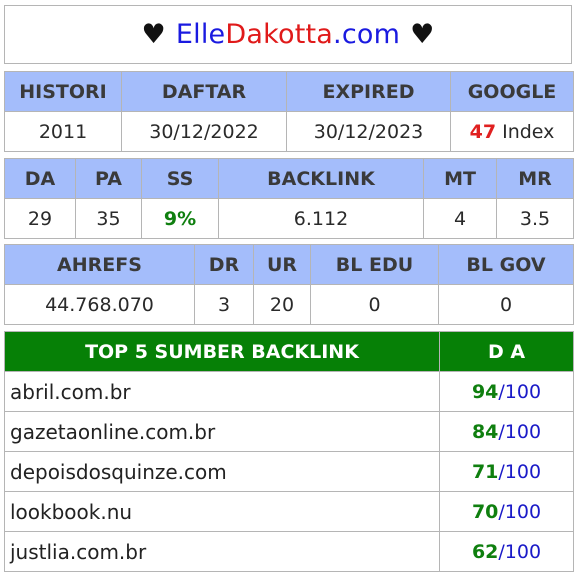 The width and height of the screenshot is (578, 577). Describe the element at coordinates (180, 178) in the screenshot. I see `header-ss: SS` at that location.